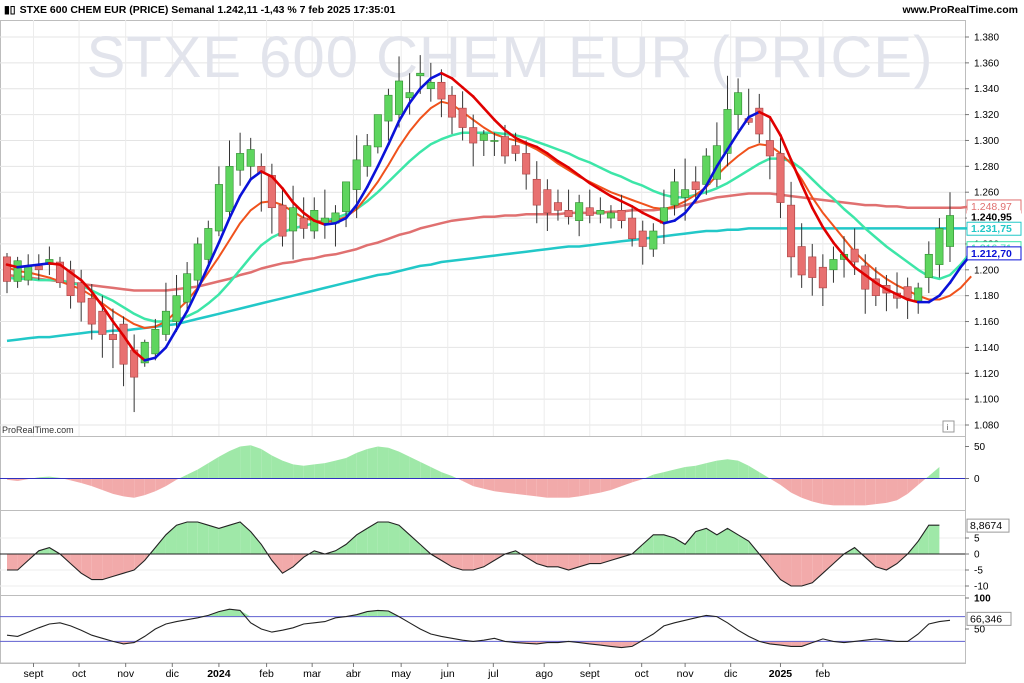 This screenshot has height=683, width=1024. What do you see at coordinates (473, 554) in the screenshot?
I see `panel2-line` at bounding box center [473, 554].